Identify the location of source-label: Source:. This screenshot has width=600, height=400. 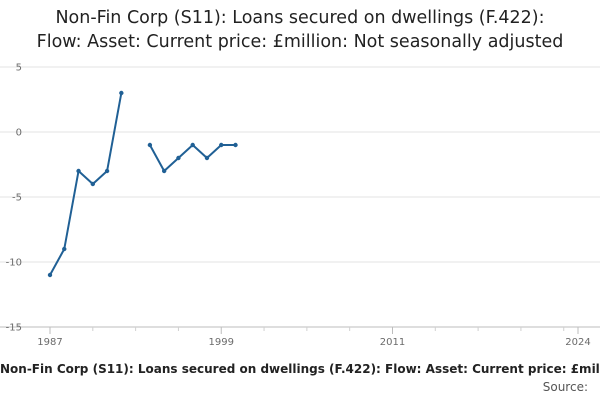
(565, 387).